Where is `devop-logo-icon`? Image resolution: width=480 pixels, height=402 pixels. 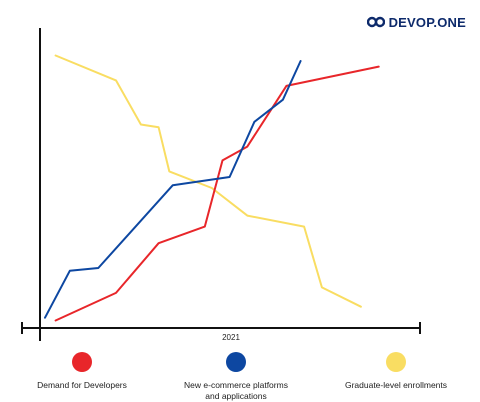
devop-logo-icon is located at coordinates (375, 22).